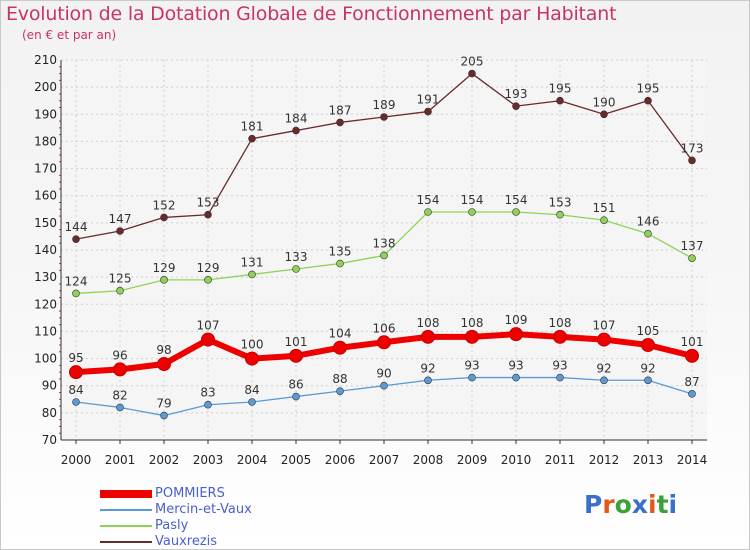 Image resolution: width=750 pixels, height=550 pixels. What do you see at coordinates (49, 440) in the screenshot?
I see `y-tick-label: 70` at bounding box center [49, 440].